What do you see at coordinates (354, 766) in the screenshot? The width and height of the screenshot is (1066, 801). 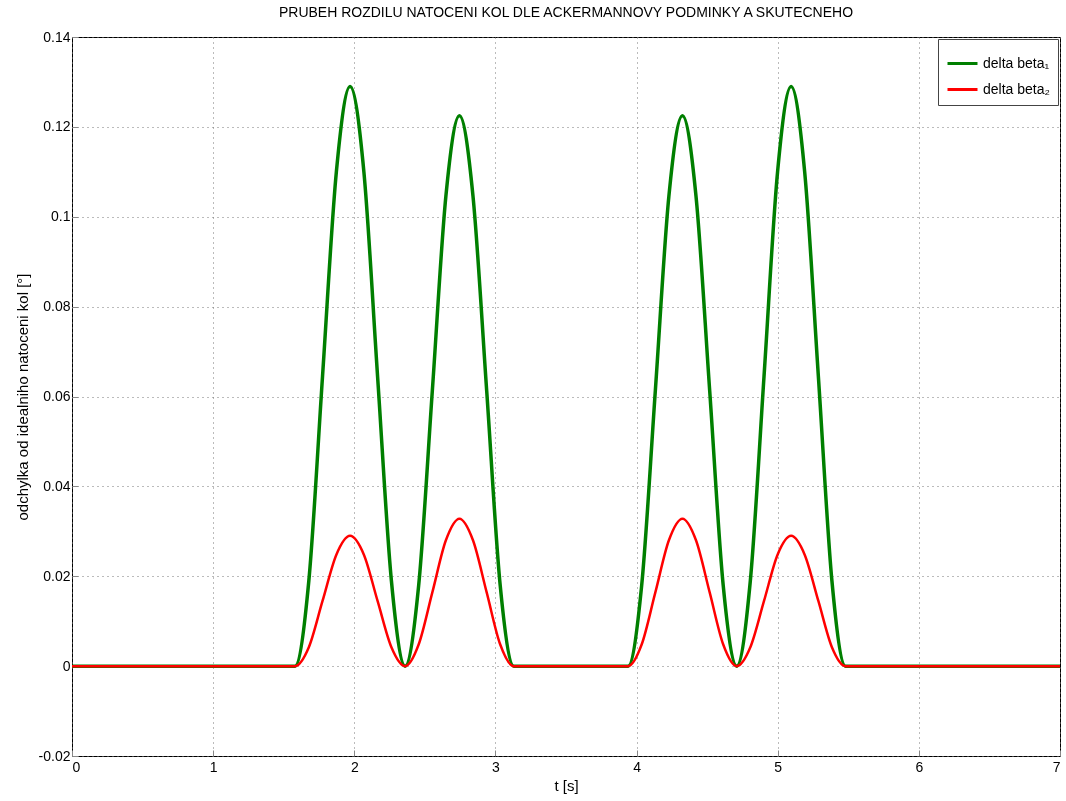 I see `x-tick-label: 2` at bounding box center [354, 766].